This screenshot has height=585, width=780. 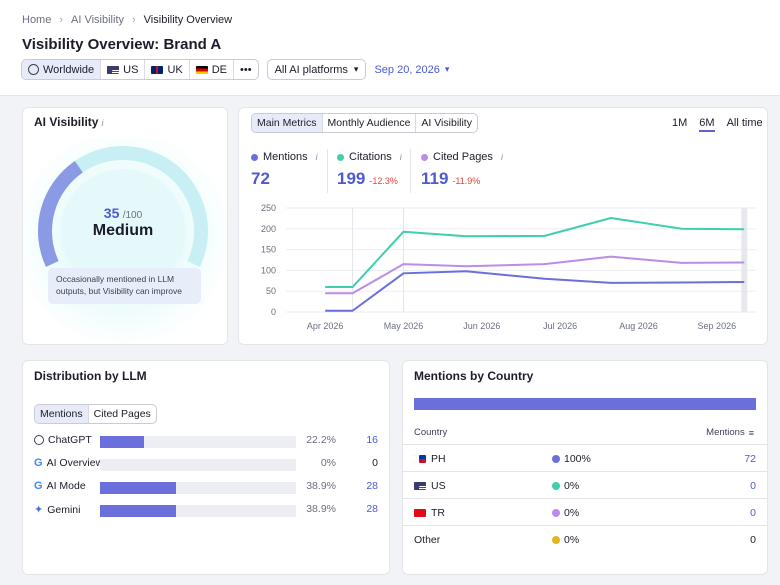 I want to click on y-tick-label: 250, so click(x=268, y=208).